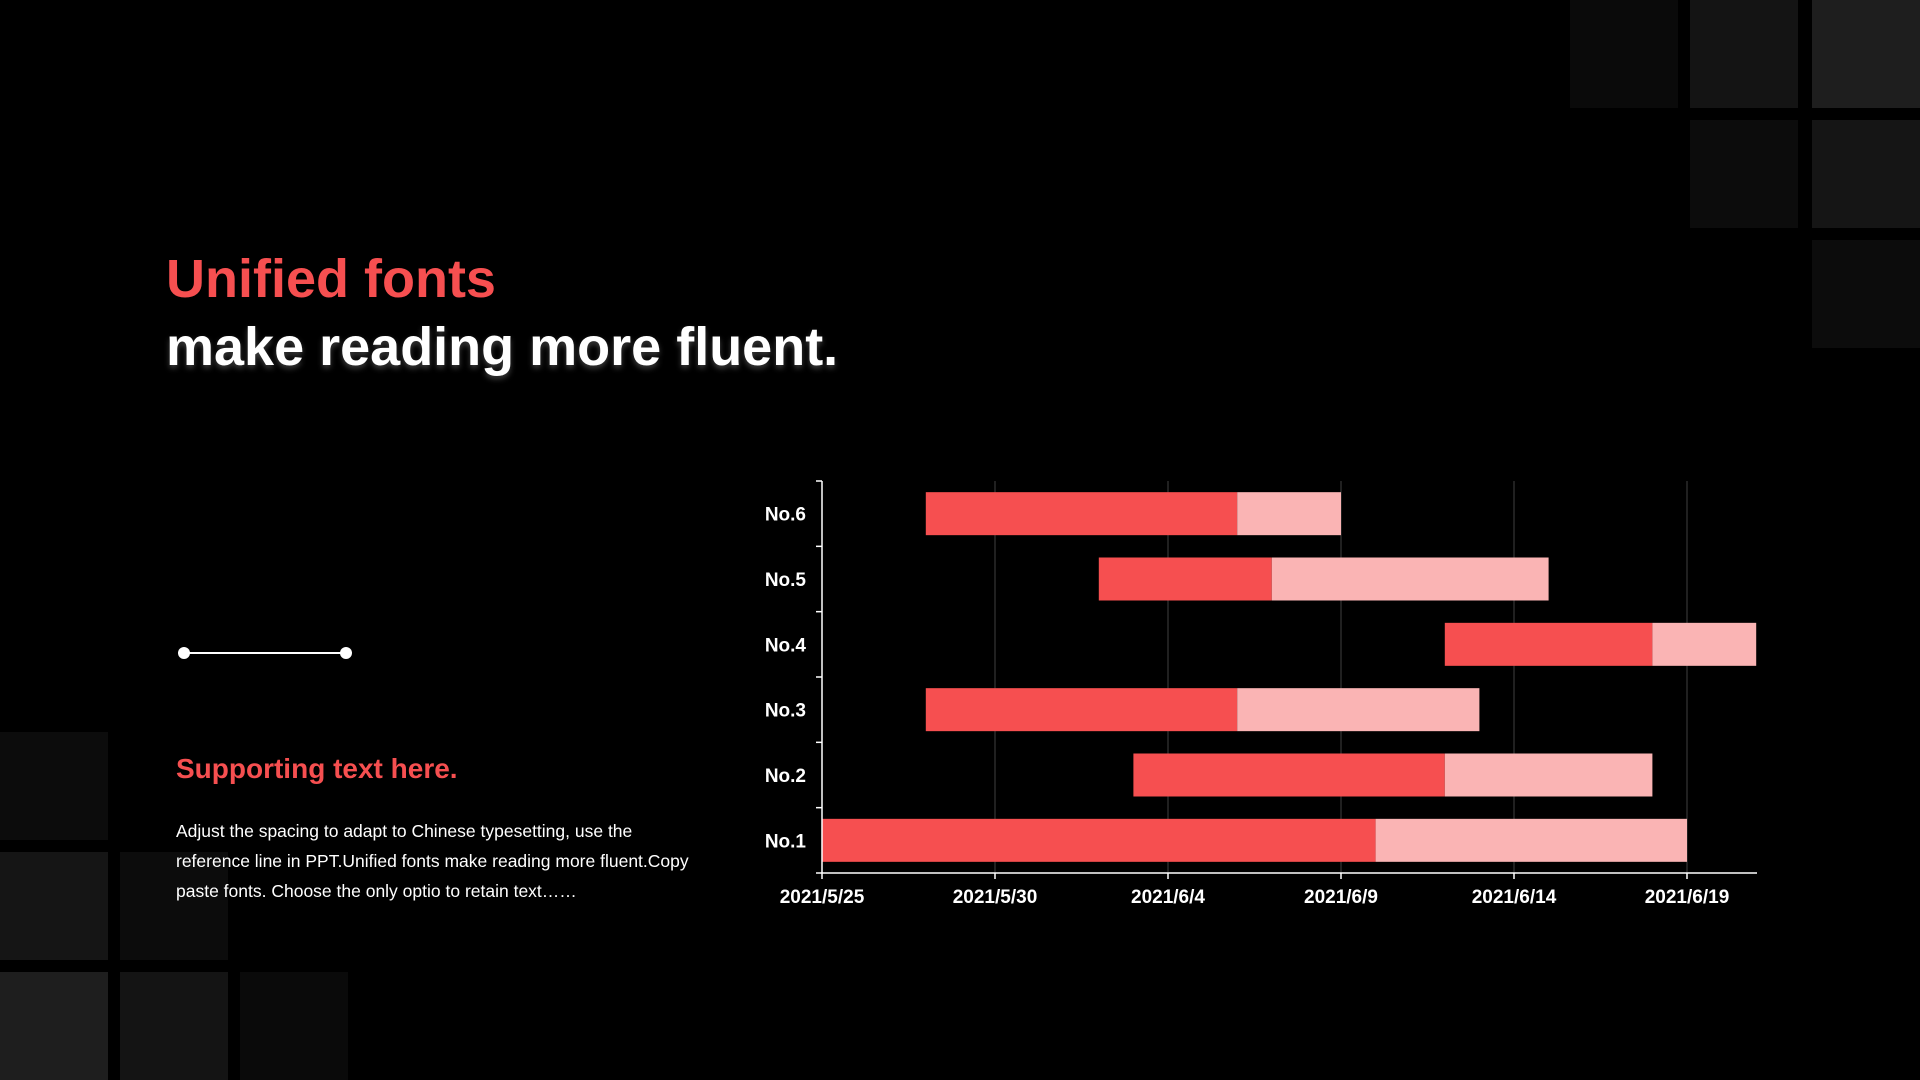 This screenshot has width=1920, height=1080. I want to click on category-label: No.2, so click(785, 776).